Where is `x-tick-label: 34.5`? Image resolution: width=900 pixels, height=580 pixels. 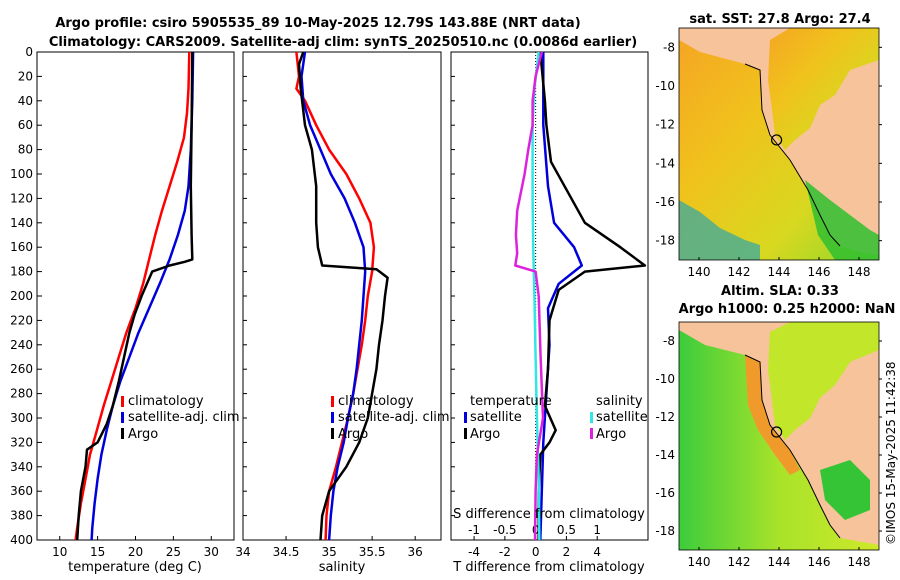 x-tick-label: 34.5 is located at coordinates (286, 552).